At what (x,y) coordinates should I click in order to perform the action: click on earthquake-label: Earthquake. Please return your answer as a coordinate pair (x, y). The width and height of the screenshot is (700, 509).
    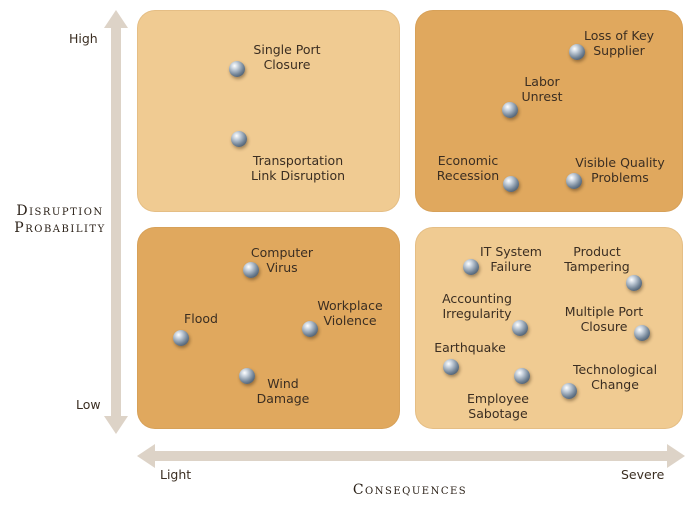
    Looking at the image, I should click on (470, 347).